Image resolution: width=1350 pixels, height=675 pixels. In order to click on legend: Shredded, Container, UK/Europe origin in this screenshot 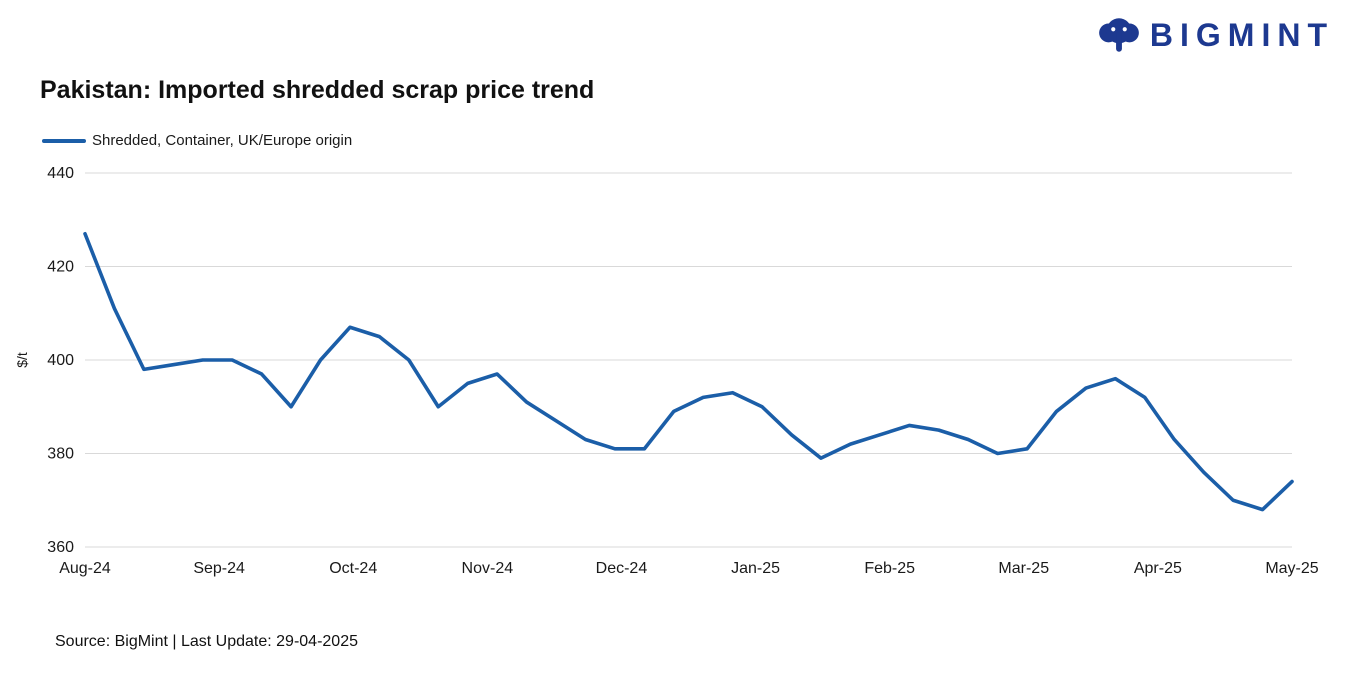, I will do `click(197, 140)`.